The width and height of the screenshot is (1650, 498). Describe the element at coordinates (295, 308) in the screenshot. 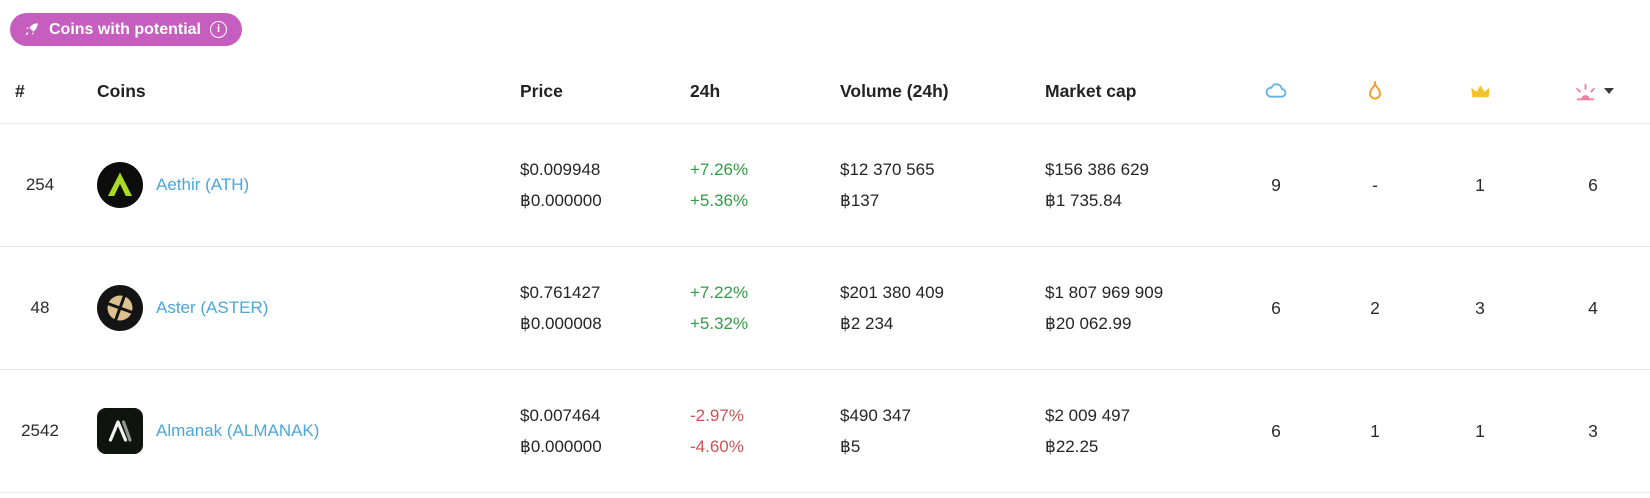

I see `coin-cell: Aster (ASTER)` at that location.